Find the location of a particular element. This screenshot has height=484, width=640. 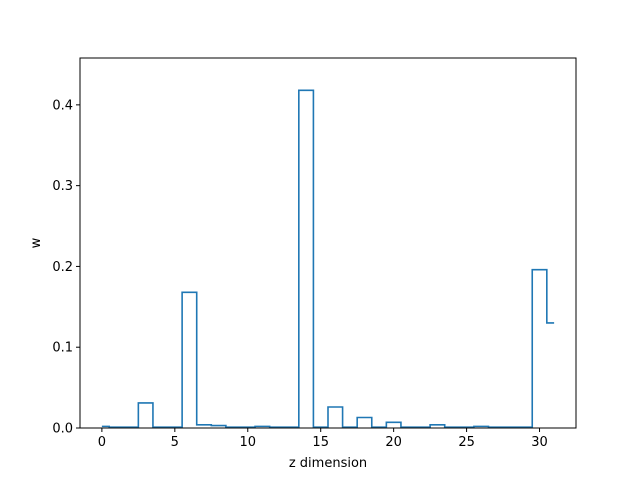

y-tick-label: 0.0 is located at coordinates (62, 429).